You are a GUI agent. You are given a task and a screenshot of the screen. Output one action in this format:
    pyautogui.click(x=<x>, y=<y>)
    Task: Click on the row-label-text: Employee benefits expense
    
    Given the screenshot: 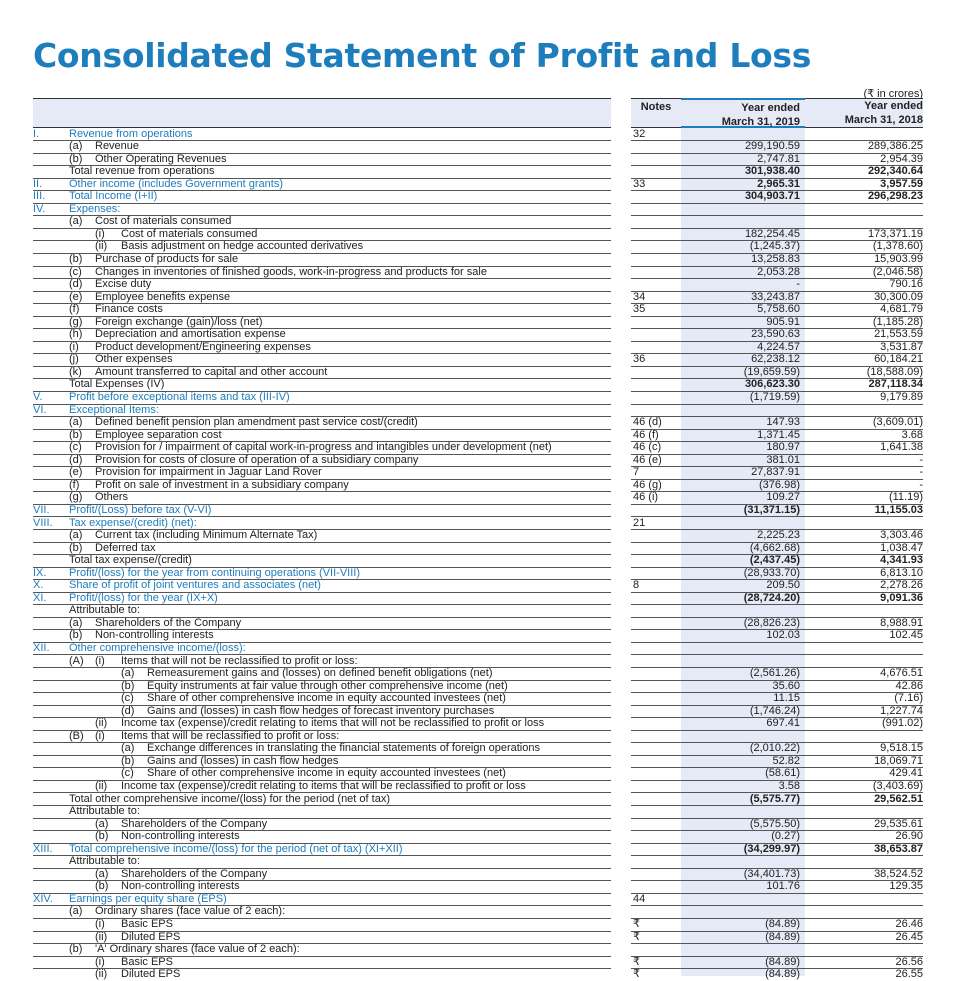 What is the action you would take?
    pyautogui.click(x=163, y=297)
    